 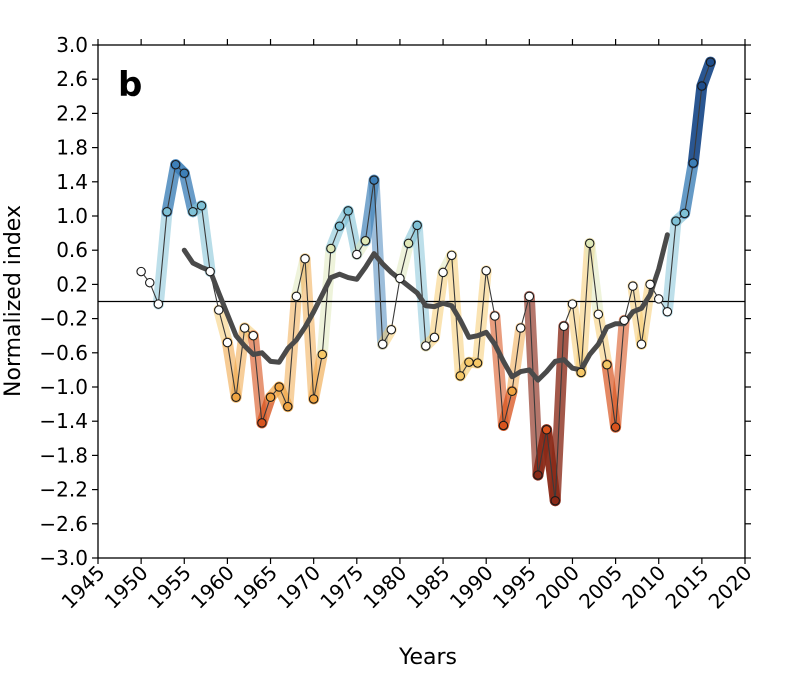 I want to click on x-tick-label: 1950, so click(x=126, y=587).